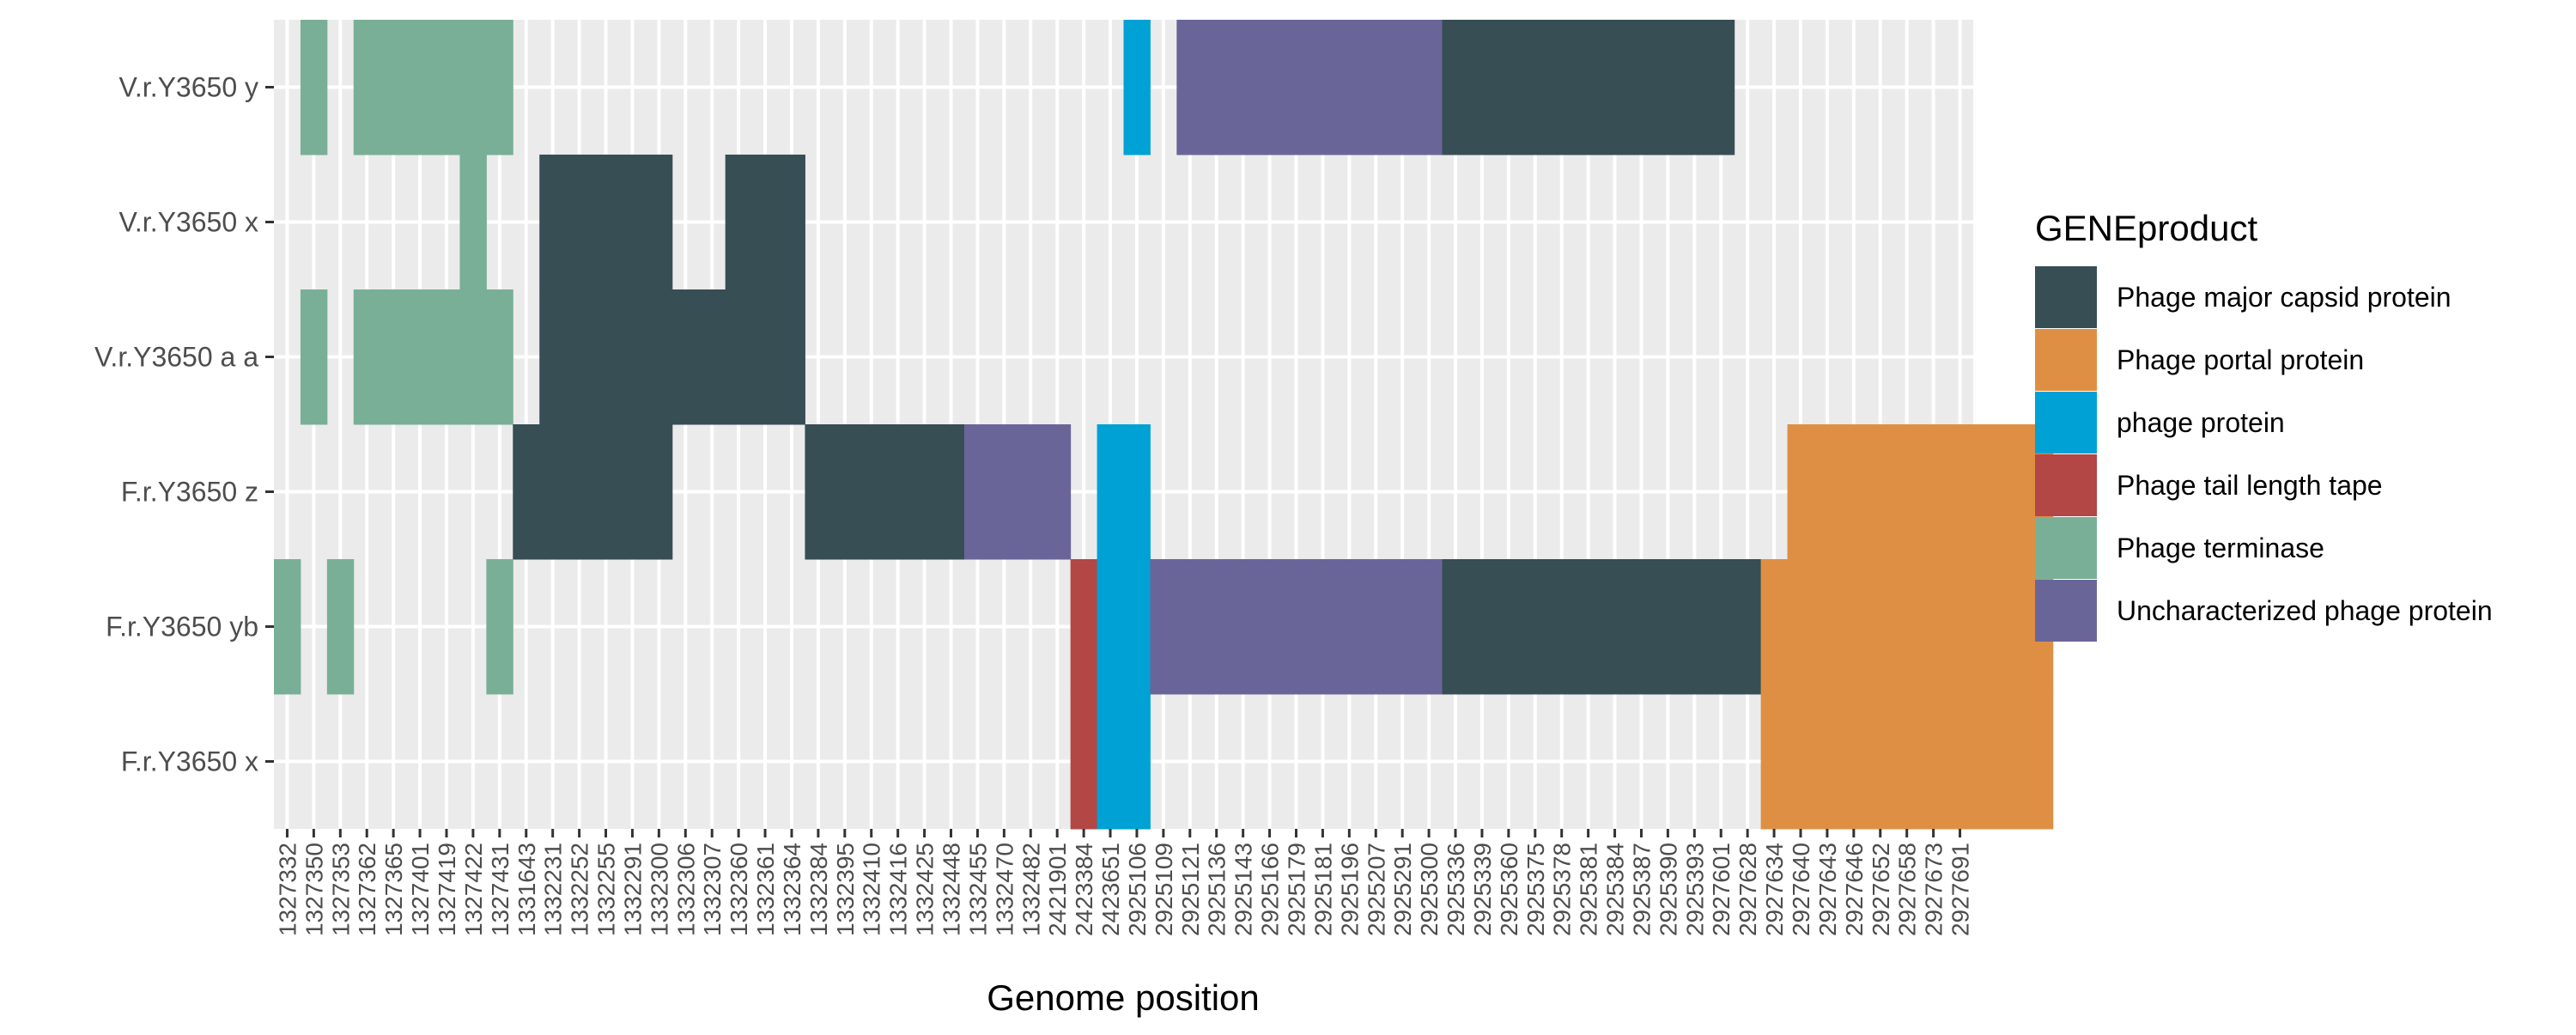 This screenshot has width=2576, height=1035. Describe the element at coordinates (340, 890) in the screenshot. I see `x-tick-label: 1327353` at that location.